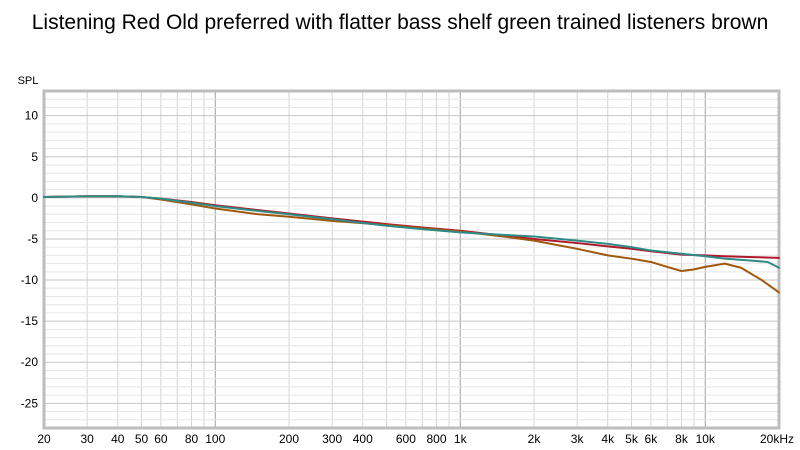 The image size is (800, 450). I want to click on y-tick-label: 10, so click(32, 116).